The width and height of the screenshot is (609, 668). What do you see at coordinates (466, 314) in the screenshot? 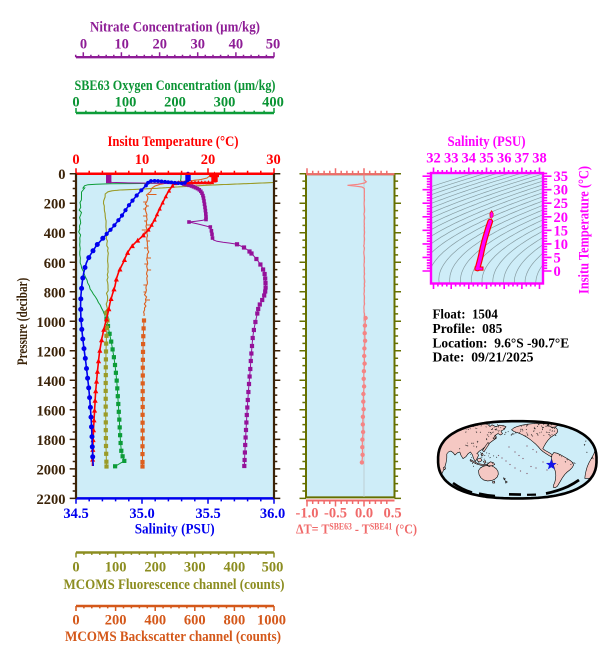
I see `svg-text: Float: 1504` at bounding box center [466, 314].